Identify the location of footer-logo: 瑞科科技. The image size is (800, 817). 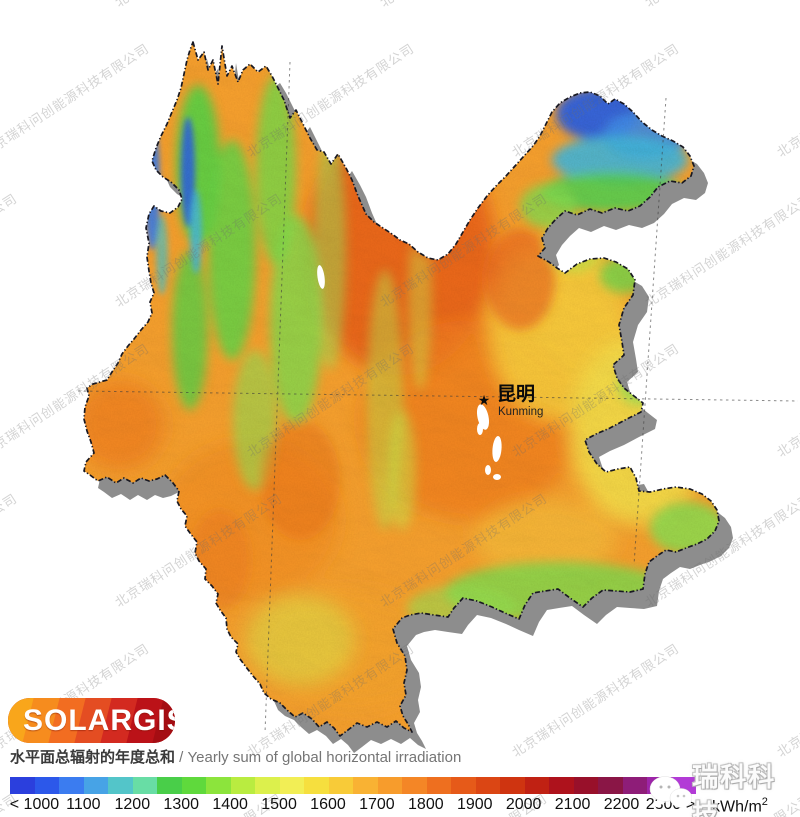
(724, 787).